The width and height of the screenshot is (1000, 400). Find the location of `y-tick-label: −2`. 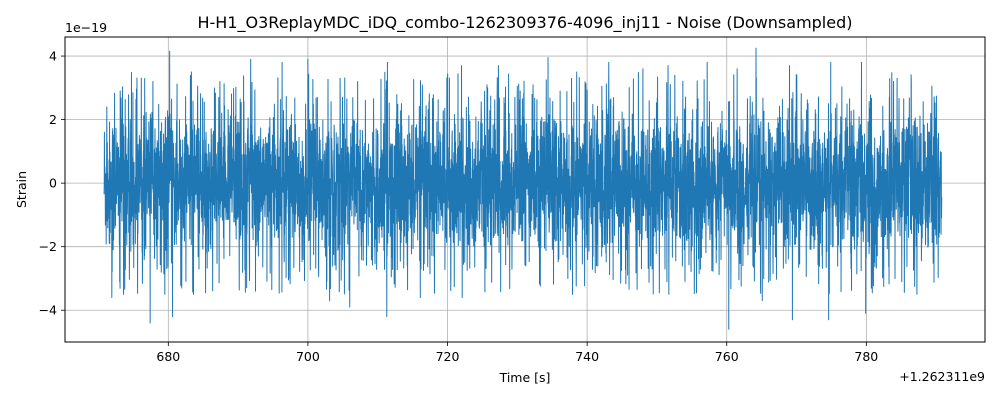

y-tick-label: −2 is located at coordinates (48, 246).